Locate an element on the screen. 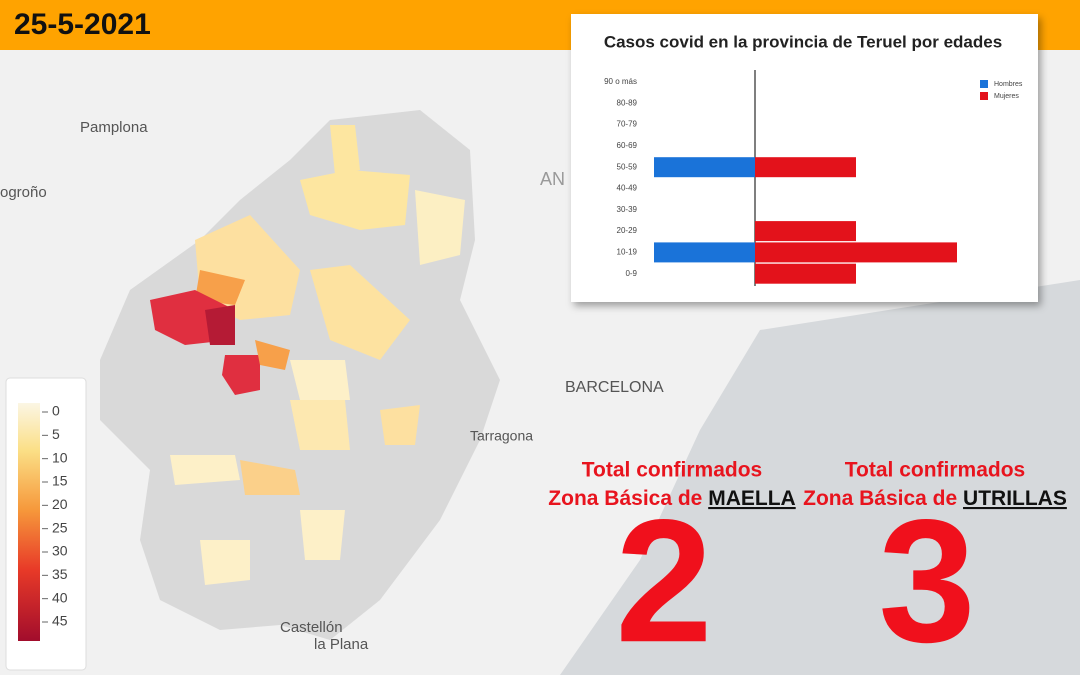  place-label: Tarragona is located at coordinates (501, 436).